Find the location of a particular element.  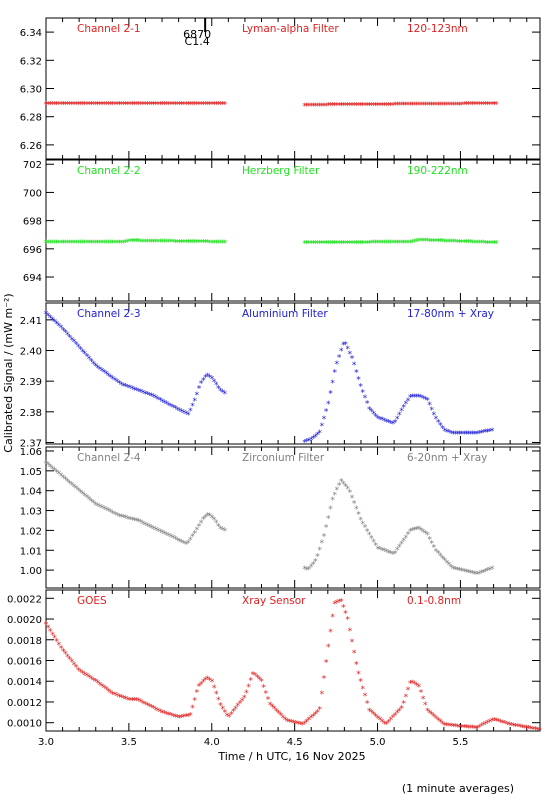

y-tick-label: 2.38 is located at coordinates (31, 413).